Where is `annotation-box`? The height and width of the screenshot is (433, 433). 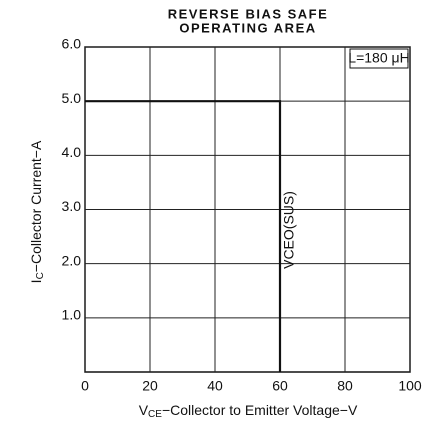
annotation-box is located at coordinates (379, 58).